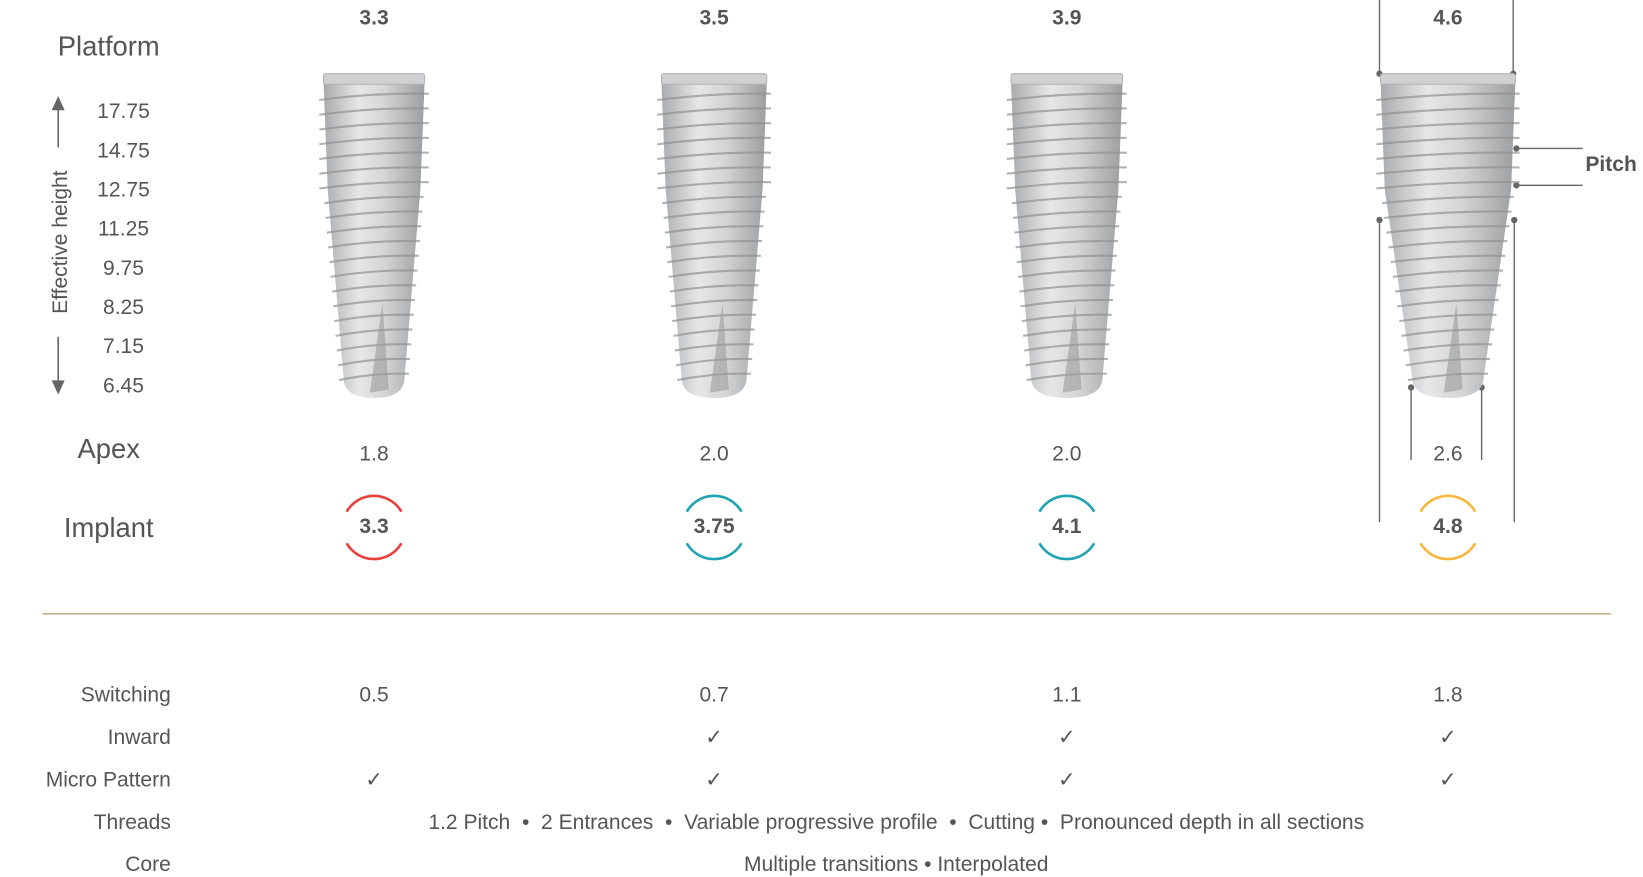 Image resolution: width=1643 pixels, height=877 pixels. I want to click on pitch-label: Pitch, so click(1610, 164).